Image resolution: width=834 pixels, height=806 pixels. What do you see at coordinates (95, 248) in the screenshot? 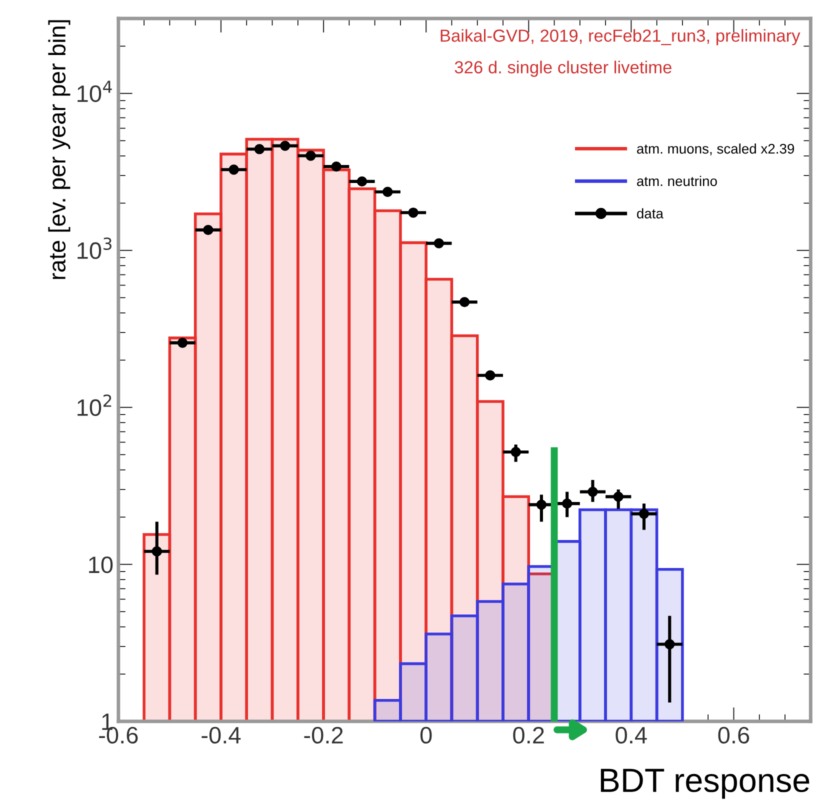
I see `y-tick-label: 10$^{3}$` at bounding box center [95, 248].